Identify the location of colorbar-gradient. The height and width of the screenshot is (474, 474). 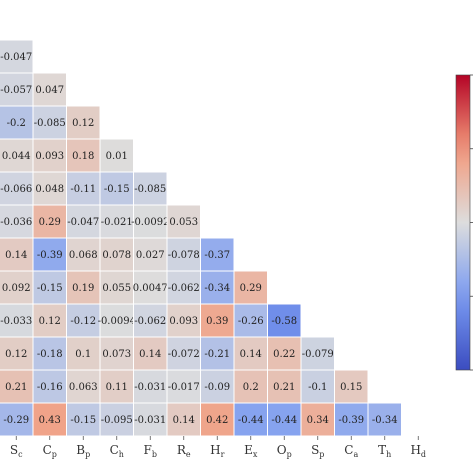
(463, 222).